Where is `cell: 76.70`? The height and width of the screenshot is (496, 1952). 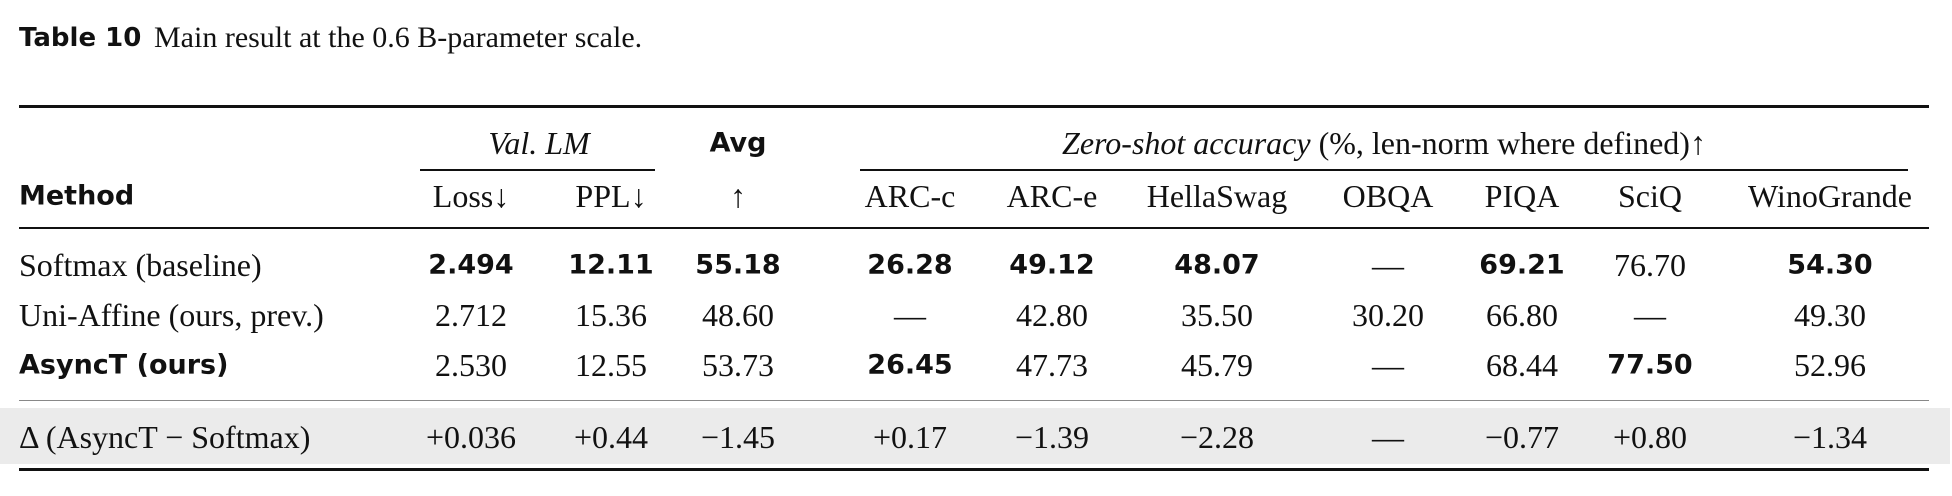 cell: 76.70 is located at coordinates (1650, 265).